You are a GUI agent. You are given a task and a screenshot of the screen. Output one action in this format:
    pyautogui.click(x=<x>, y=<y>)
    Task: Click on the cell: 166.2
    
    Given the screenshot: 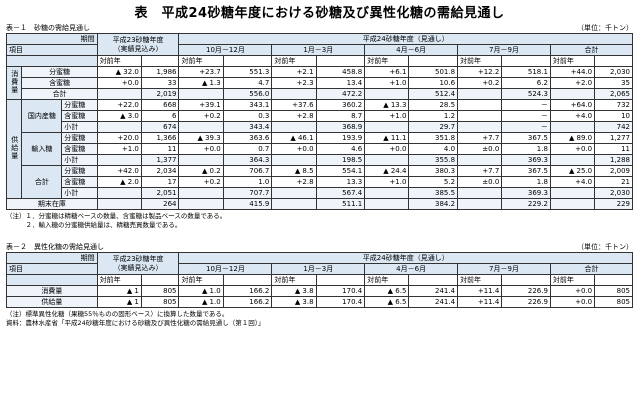 What is the action you would take?
    pyautogui.click(x=247, y=302)
    